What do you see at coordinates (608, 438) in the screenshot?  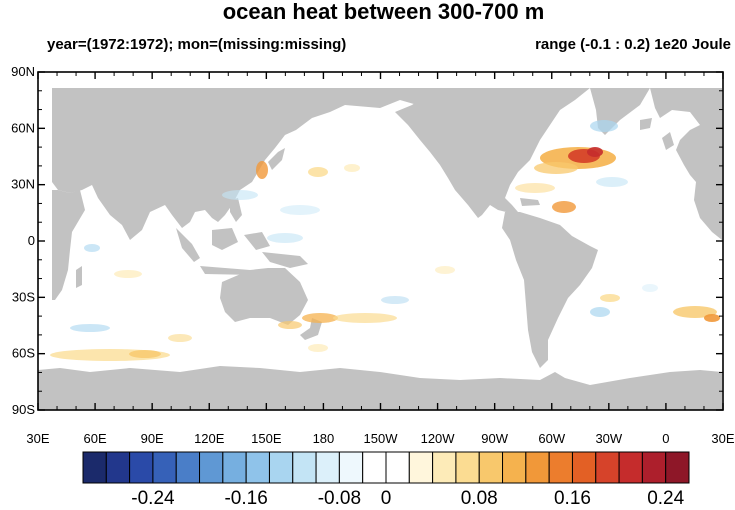 I see `lon-tick-label: 30W` at bounding box center [608, 438].